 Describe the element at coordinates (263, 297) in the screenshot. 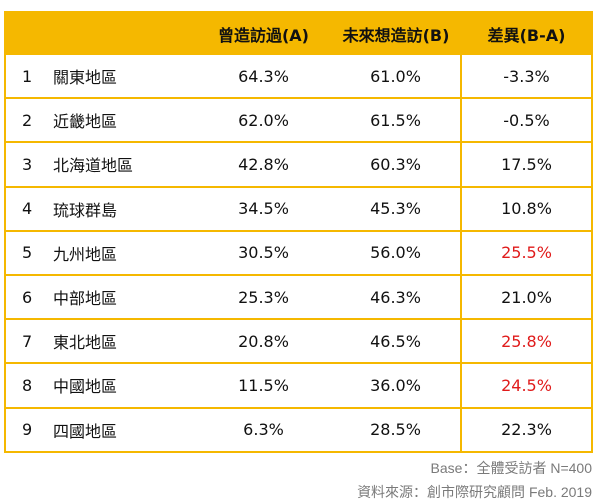

I see `visited-value: 25.3%` at that location.